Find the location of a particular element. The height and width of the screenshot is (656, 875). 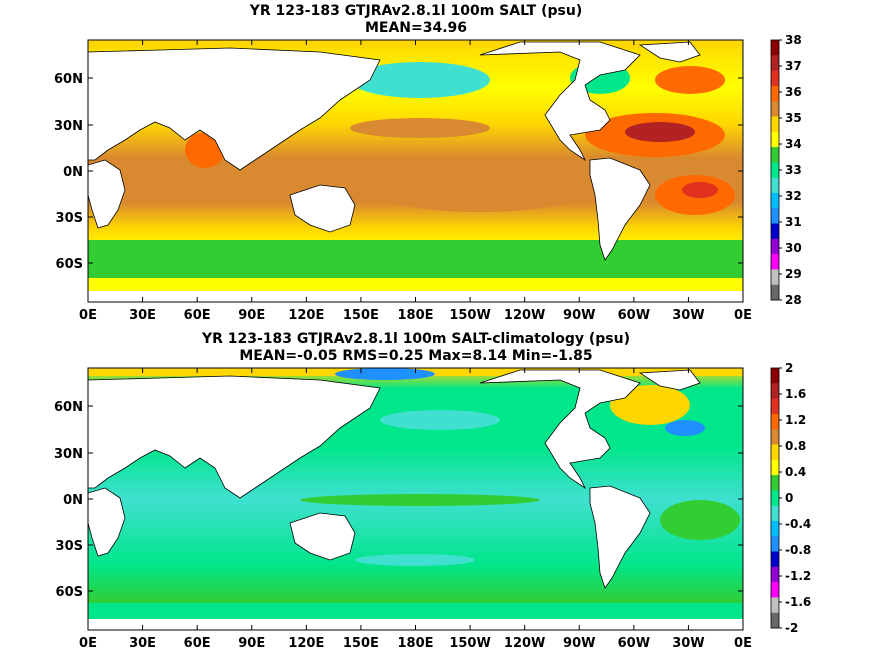

panel2-labrador-anomaly is located at coordinates (685, 428).